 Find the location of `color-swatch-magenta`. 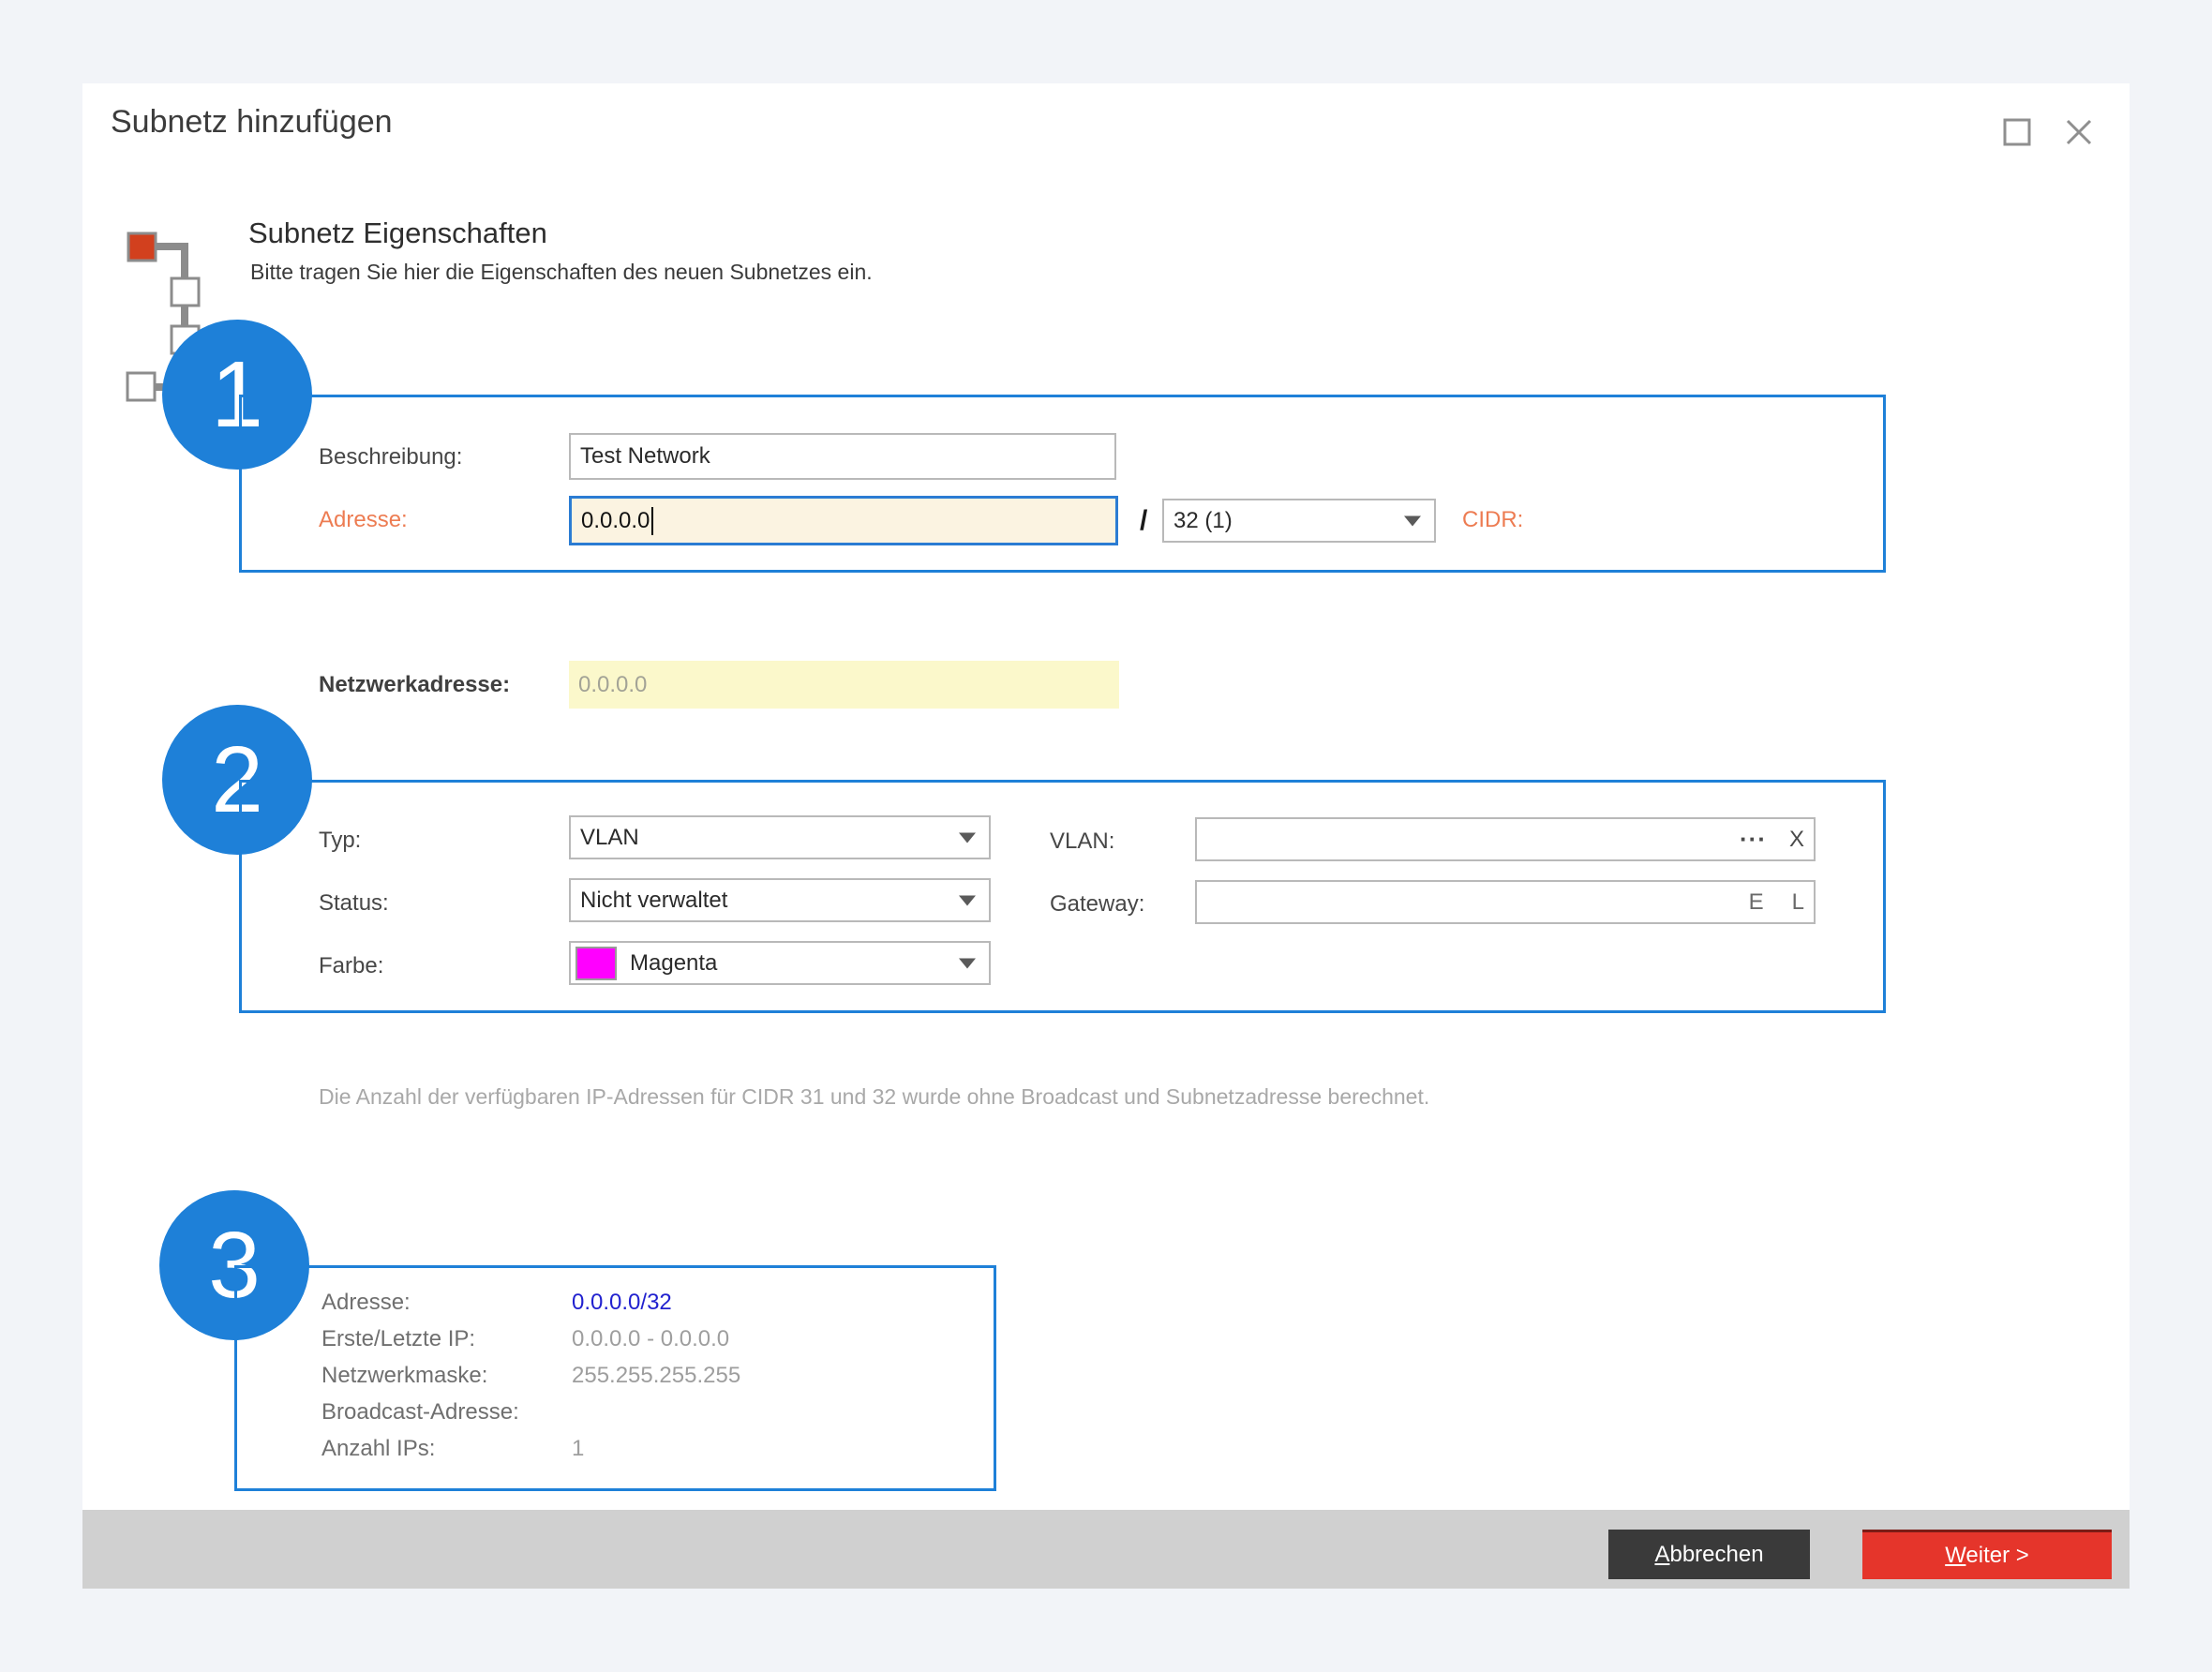

color-swatch-magenta is located at coordinates (596, 963).